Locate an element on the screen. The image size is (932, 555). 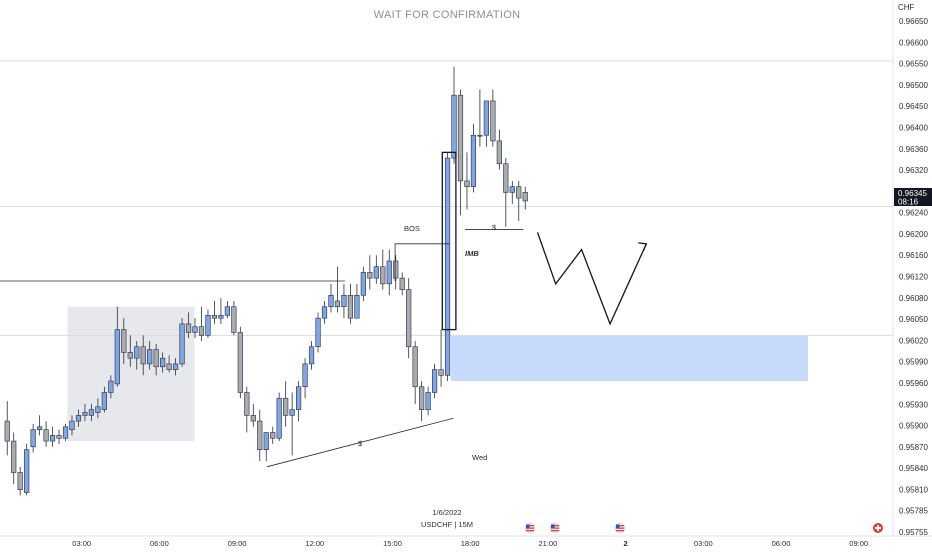
current-price-tag: 0.96345 08:16 is located at coordinates (913, 197).